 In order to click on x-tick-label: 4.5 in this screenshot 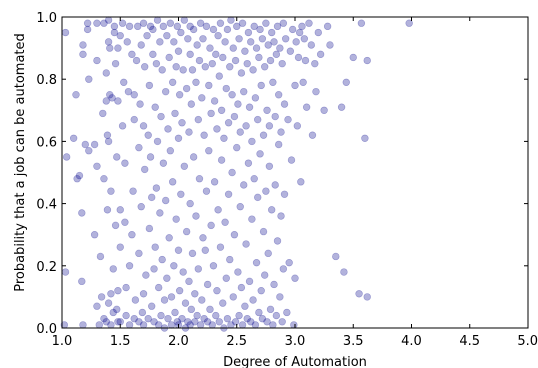, I will do `click(469, 341)`.